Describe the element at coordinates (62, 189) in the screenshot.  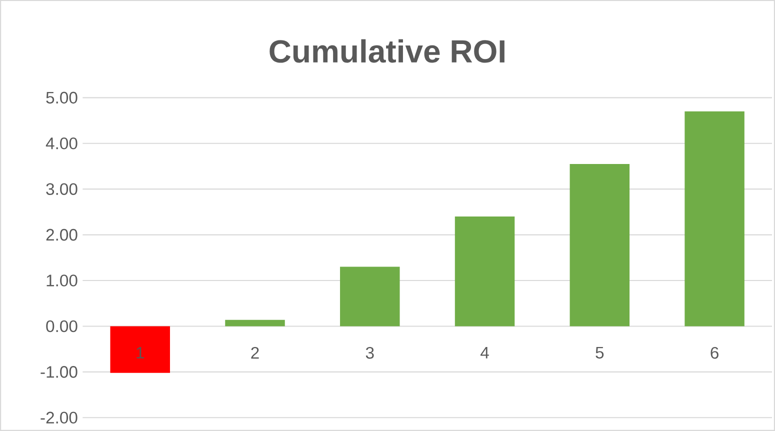
I see `y-tick-label: 3.00` at that location.